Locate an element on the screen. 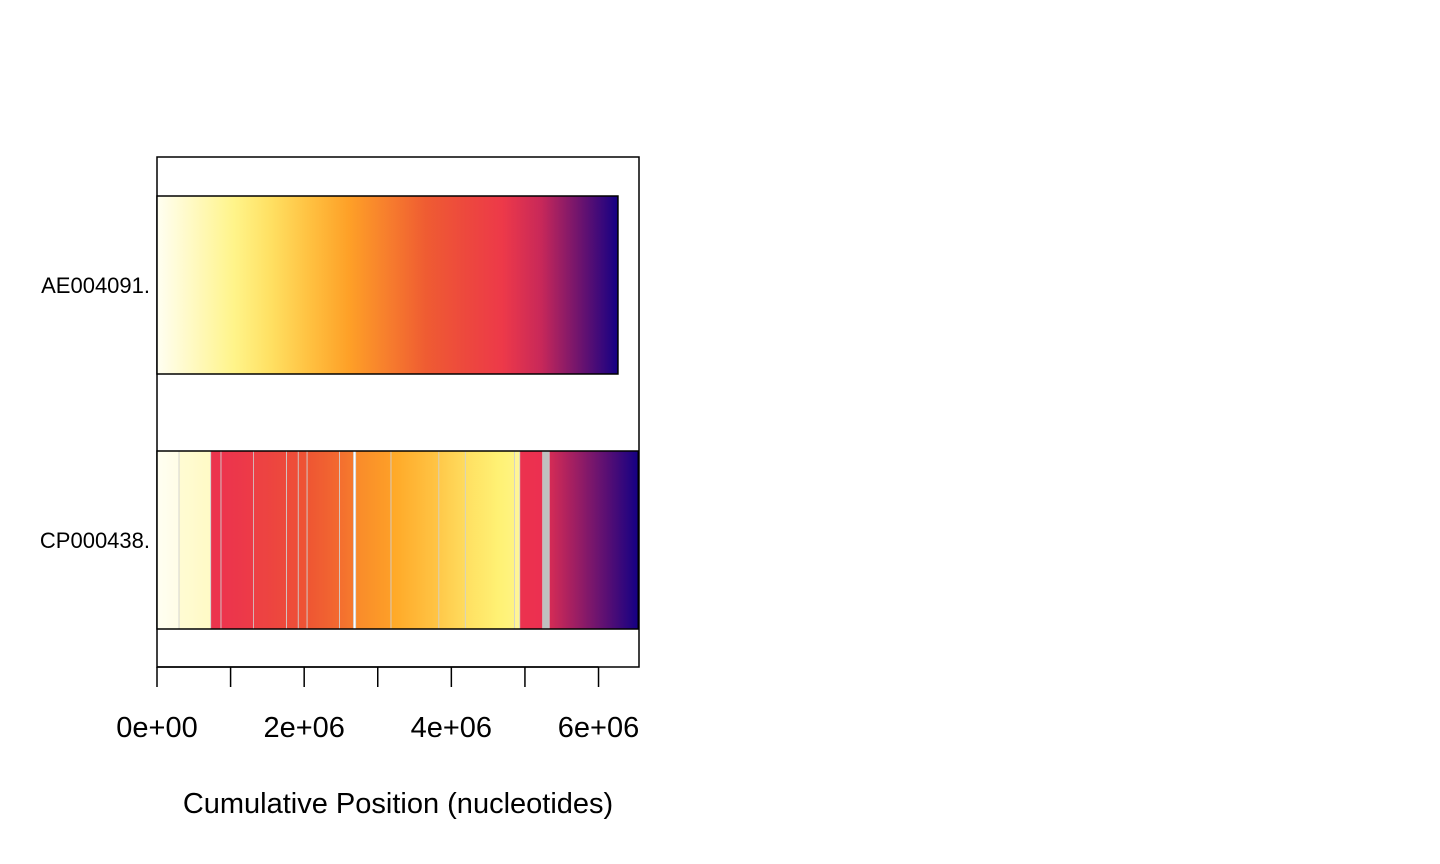 This screenshot has width=1440, height=864. genome-labels: AE004091. CP000438. is located at coordinates (95, 413).